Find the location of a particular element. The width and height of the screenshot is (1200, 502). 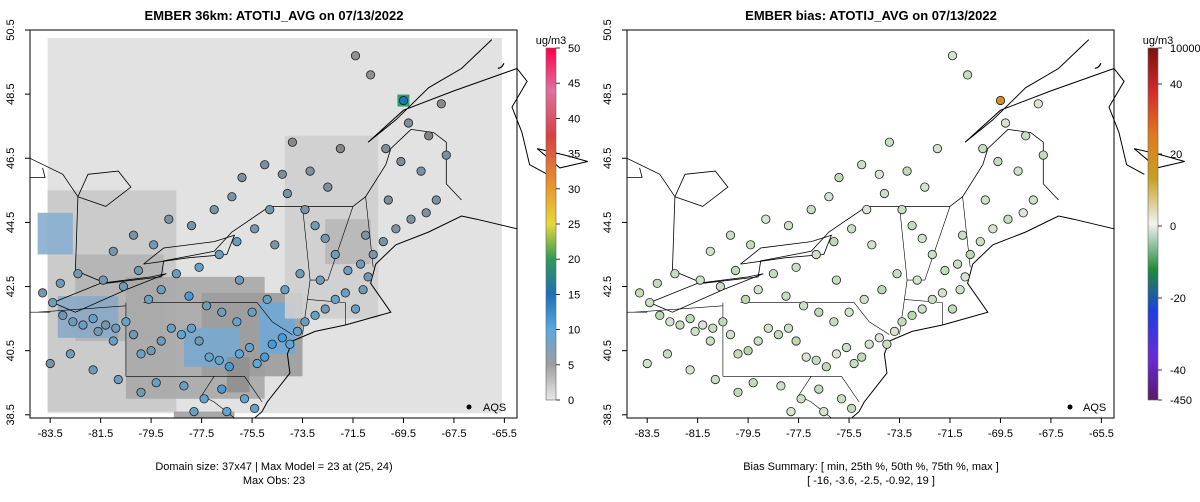

x-tick-label: -67.5 is located at coordinates (453, 434).